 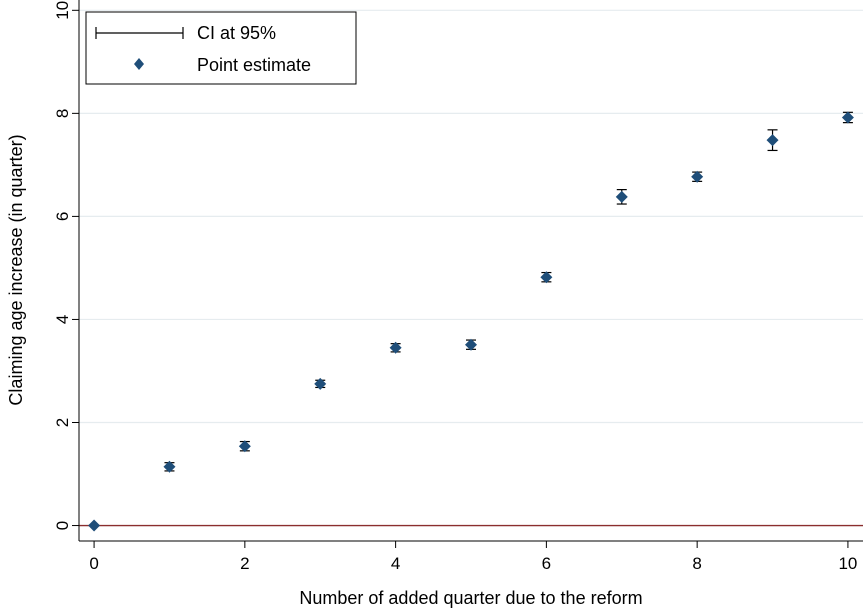 What do you see at coordinates (62, 319) in the screenshot?
I see `y-tick-label: 4` at bounding box center [62, 319].